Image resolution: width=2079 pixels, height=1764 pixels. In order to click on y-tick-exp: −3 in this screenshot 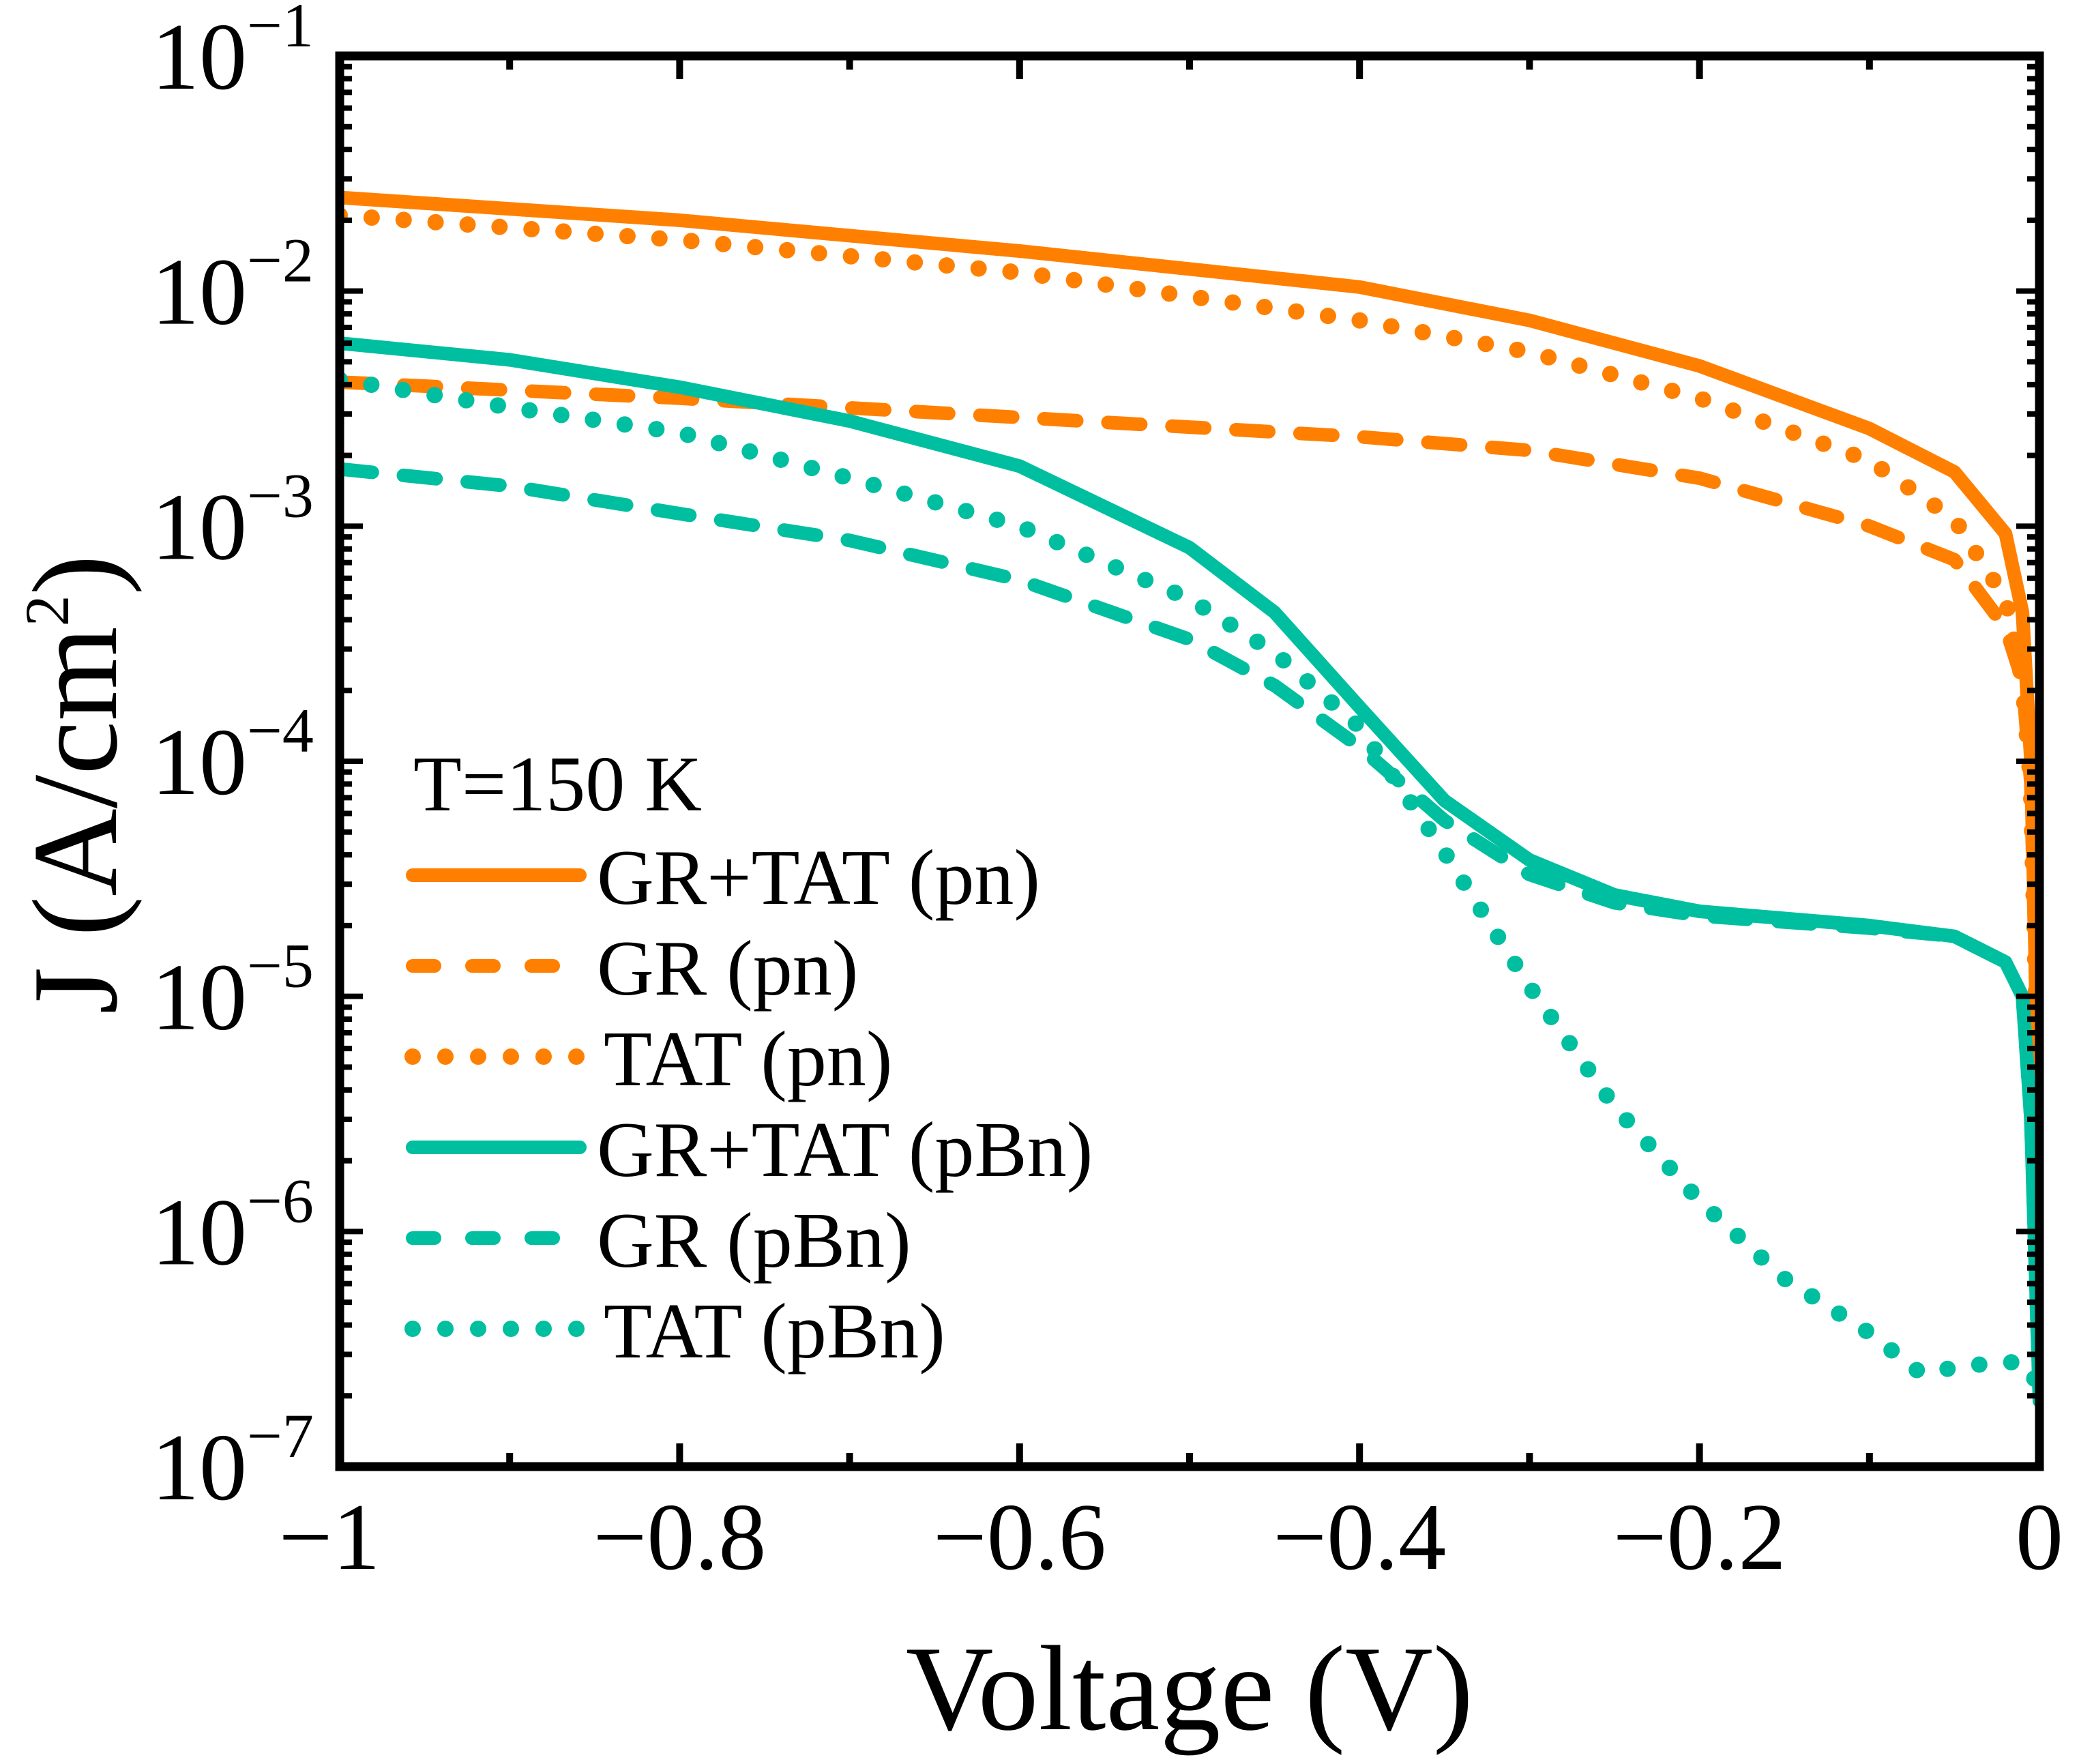, I will do `click(280, 495)`.